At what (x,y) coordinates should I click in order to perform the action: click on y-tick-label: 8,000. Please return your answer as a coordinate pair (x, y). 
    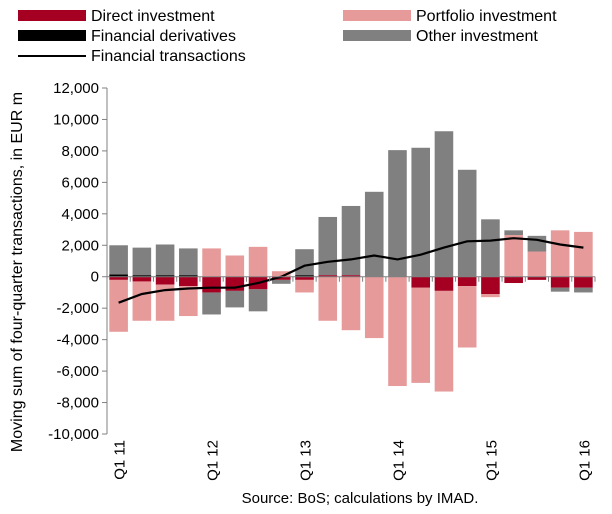
    Looking at the image, I should click on (80, 151).